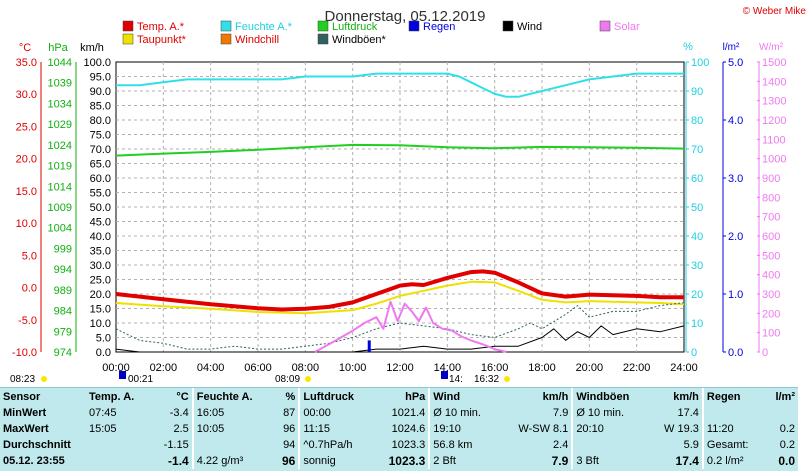 This screenshot has height=471, width=810. I want to click on hum-tick: 60, so click(697, 179).